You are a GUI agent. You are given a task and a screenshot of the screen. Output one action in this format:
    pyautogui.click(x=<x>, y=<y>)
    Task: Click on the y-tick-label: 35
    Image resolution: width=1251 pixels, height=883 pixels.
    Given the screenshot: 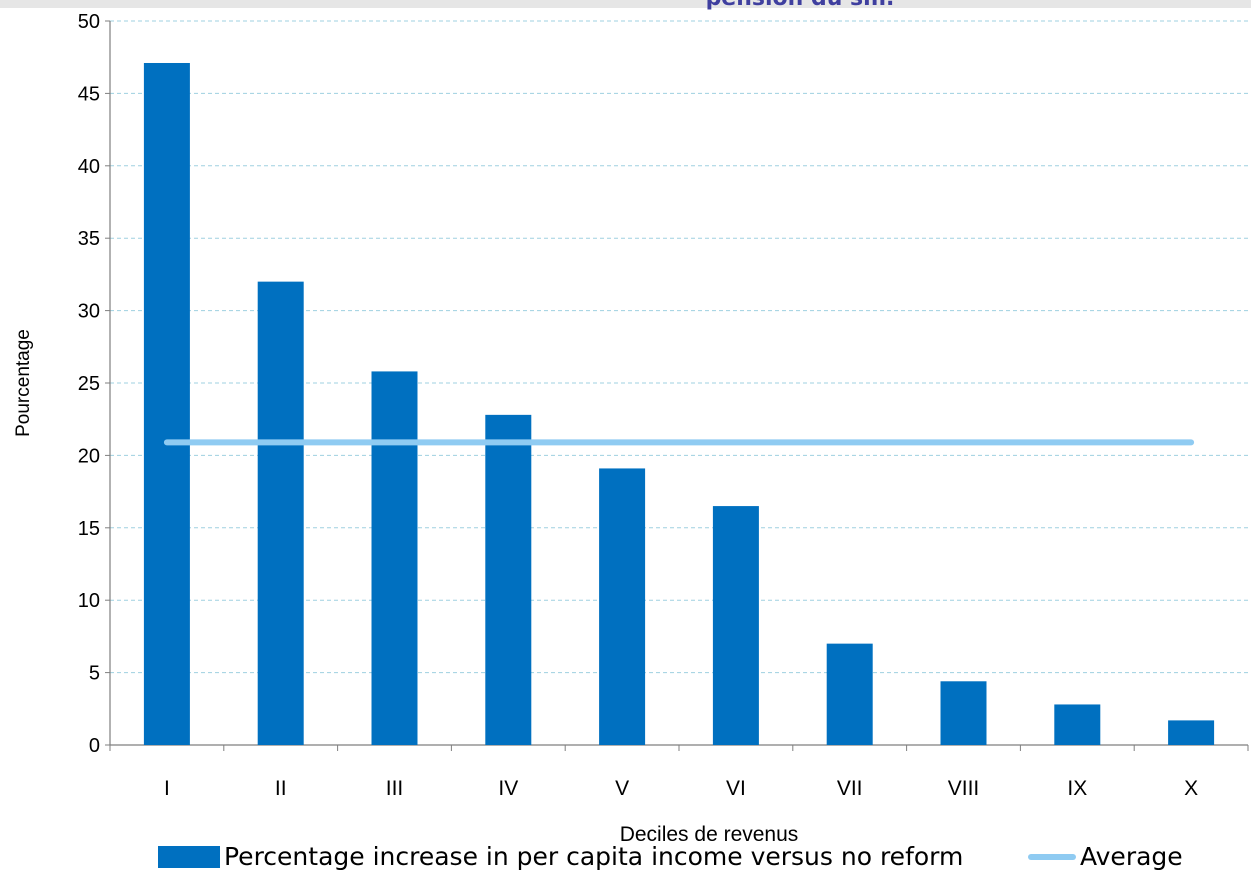 What is the action you would take?
    pyautogui.click(x=89, y=239)
    